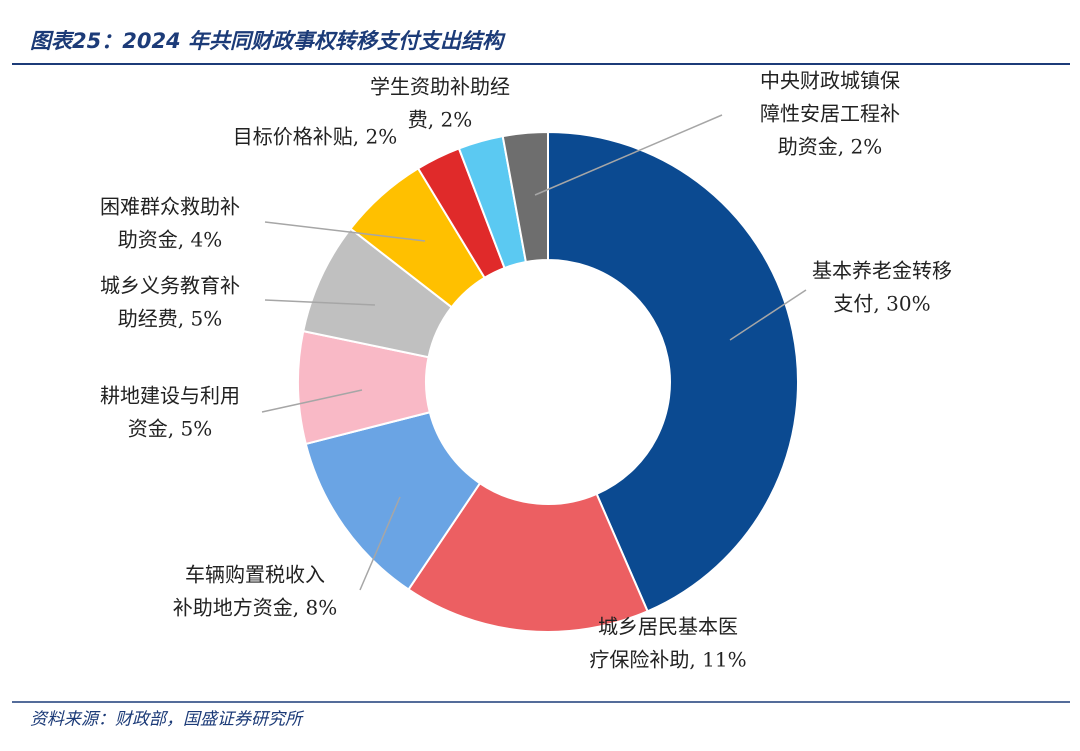 Image resolution: width=1080 pixels, height=751 pixels. I want to click on data-label: 障性安居工程补, so click(830, 114).